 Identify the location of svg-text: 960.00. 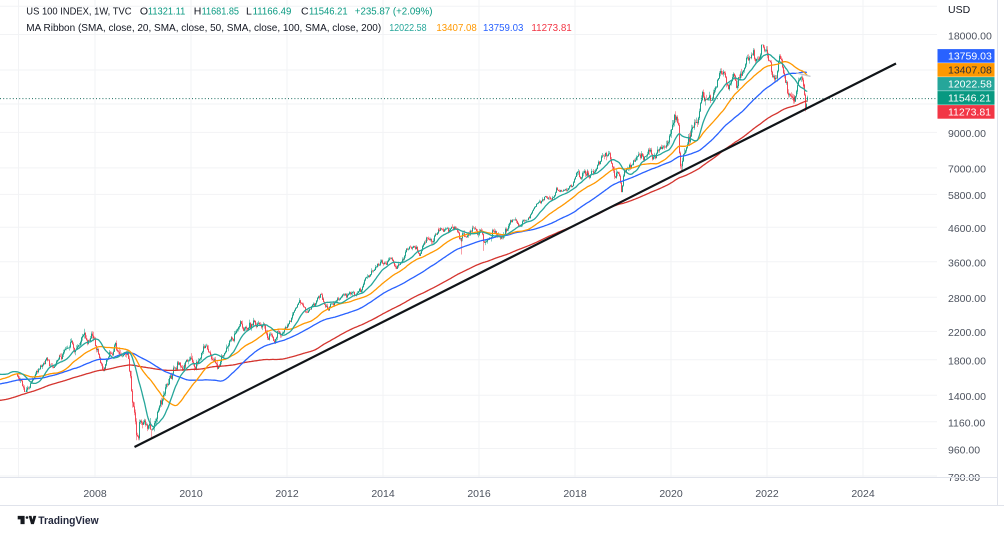
(964, 450).